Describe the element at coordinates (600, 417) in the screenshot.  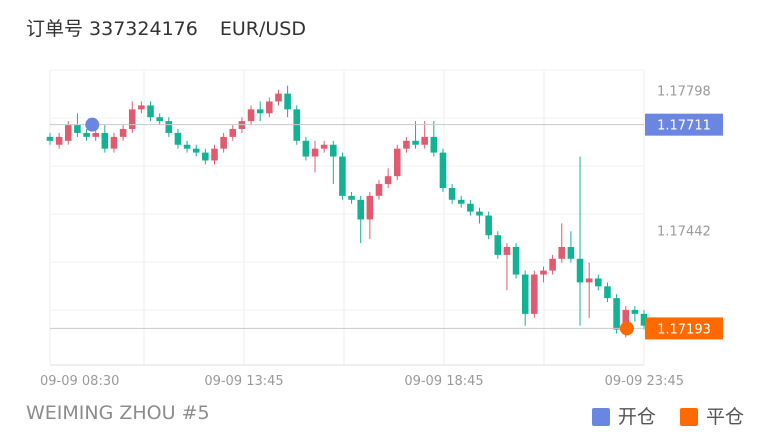
I see `legend-open-swatch` at that location.